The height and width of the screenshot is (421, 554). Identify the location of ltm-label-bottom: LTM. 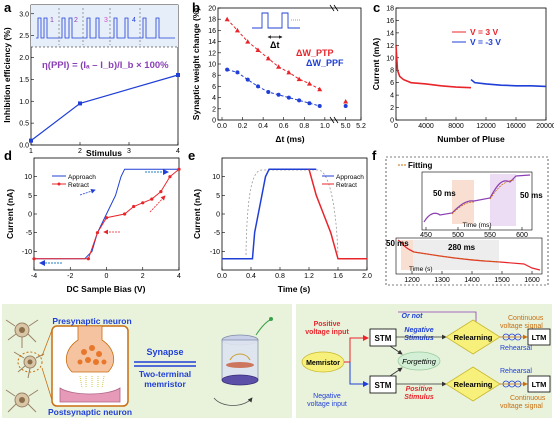
(539, 384).